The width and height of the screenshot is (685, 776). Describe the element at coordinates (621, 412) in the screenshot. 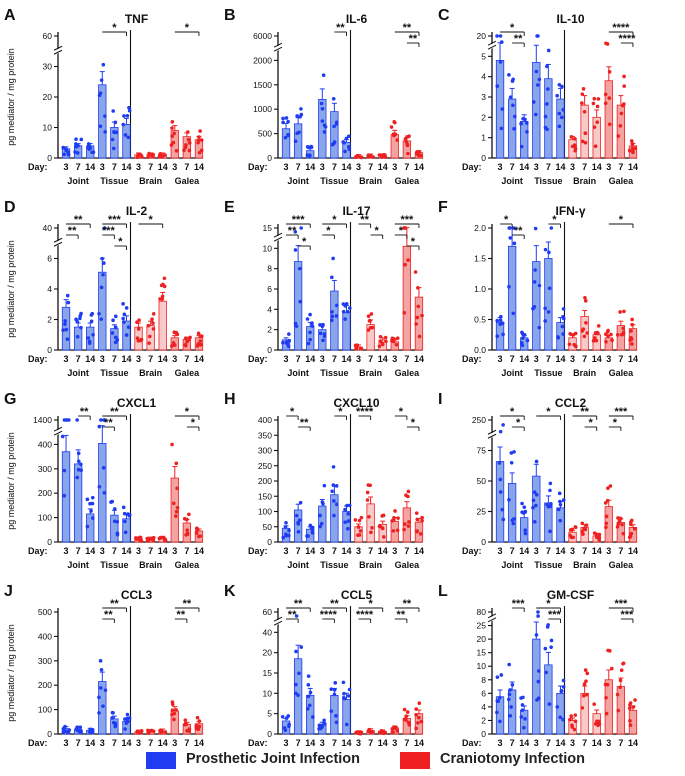

I see `panel-i-sig-label: ***` at that location.